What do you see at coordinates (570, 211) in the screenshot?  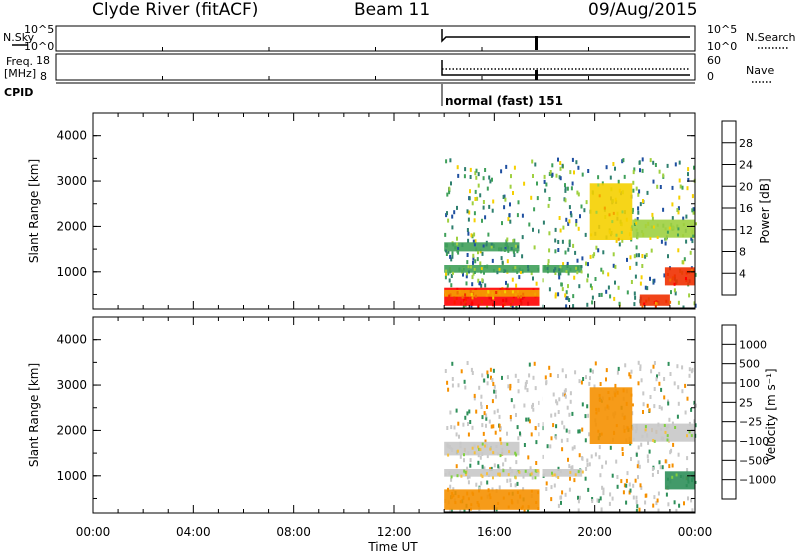 I see `power-data-layer` at bounding box center [570, 211].